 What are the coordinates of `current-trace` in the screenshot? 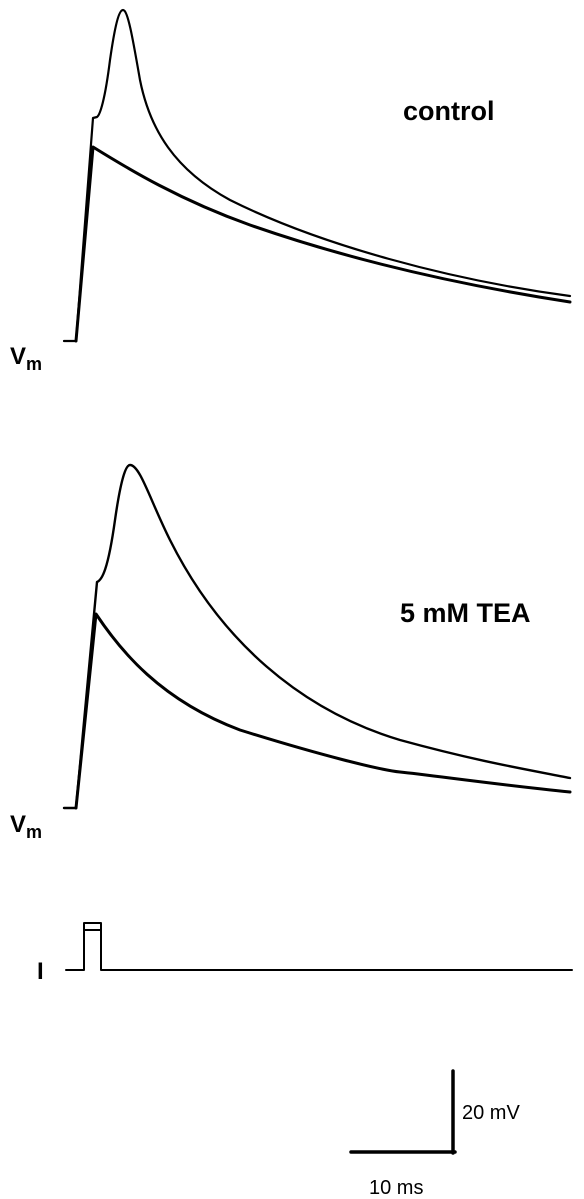 It's located at (319, 946).